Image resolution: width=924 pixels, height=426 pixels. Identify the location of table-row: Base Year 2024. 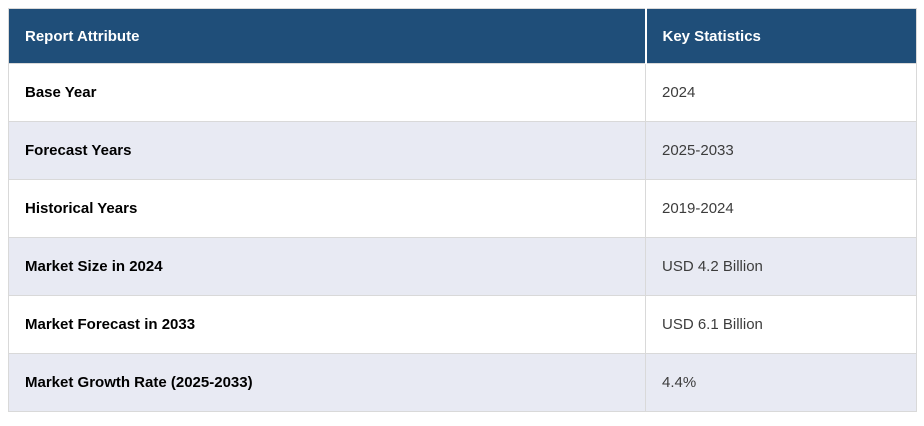
(462, 92).